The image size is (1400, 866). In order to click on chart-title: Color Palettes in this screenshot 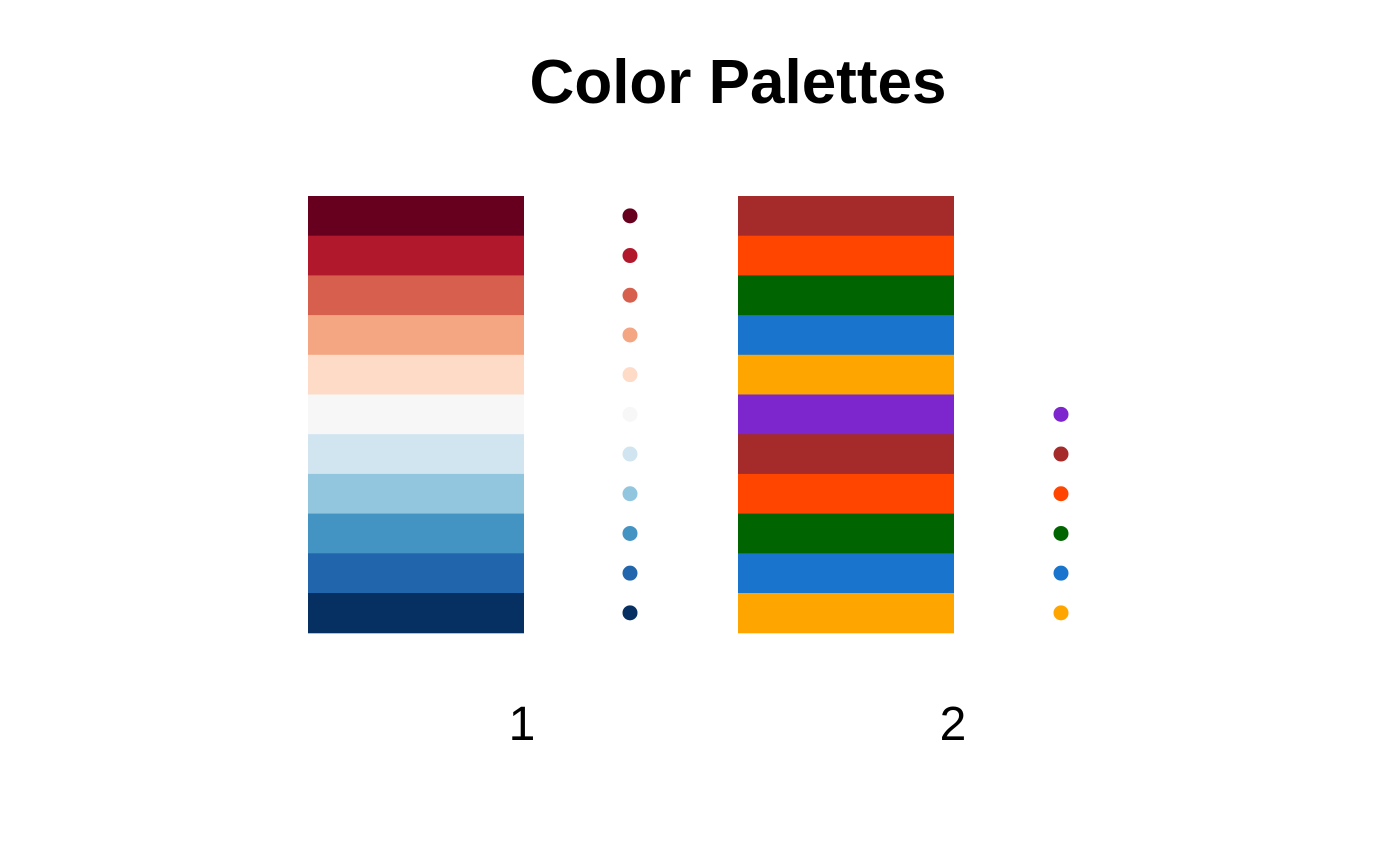, I will do `click(738, 82)`.